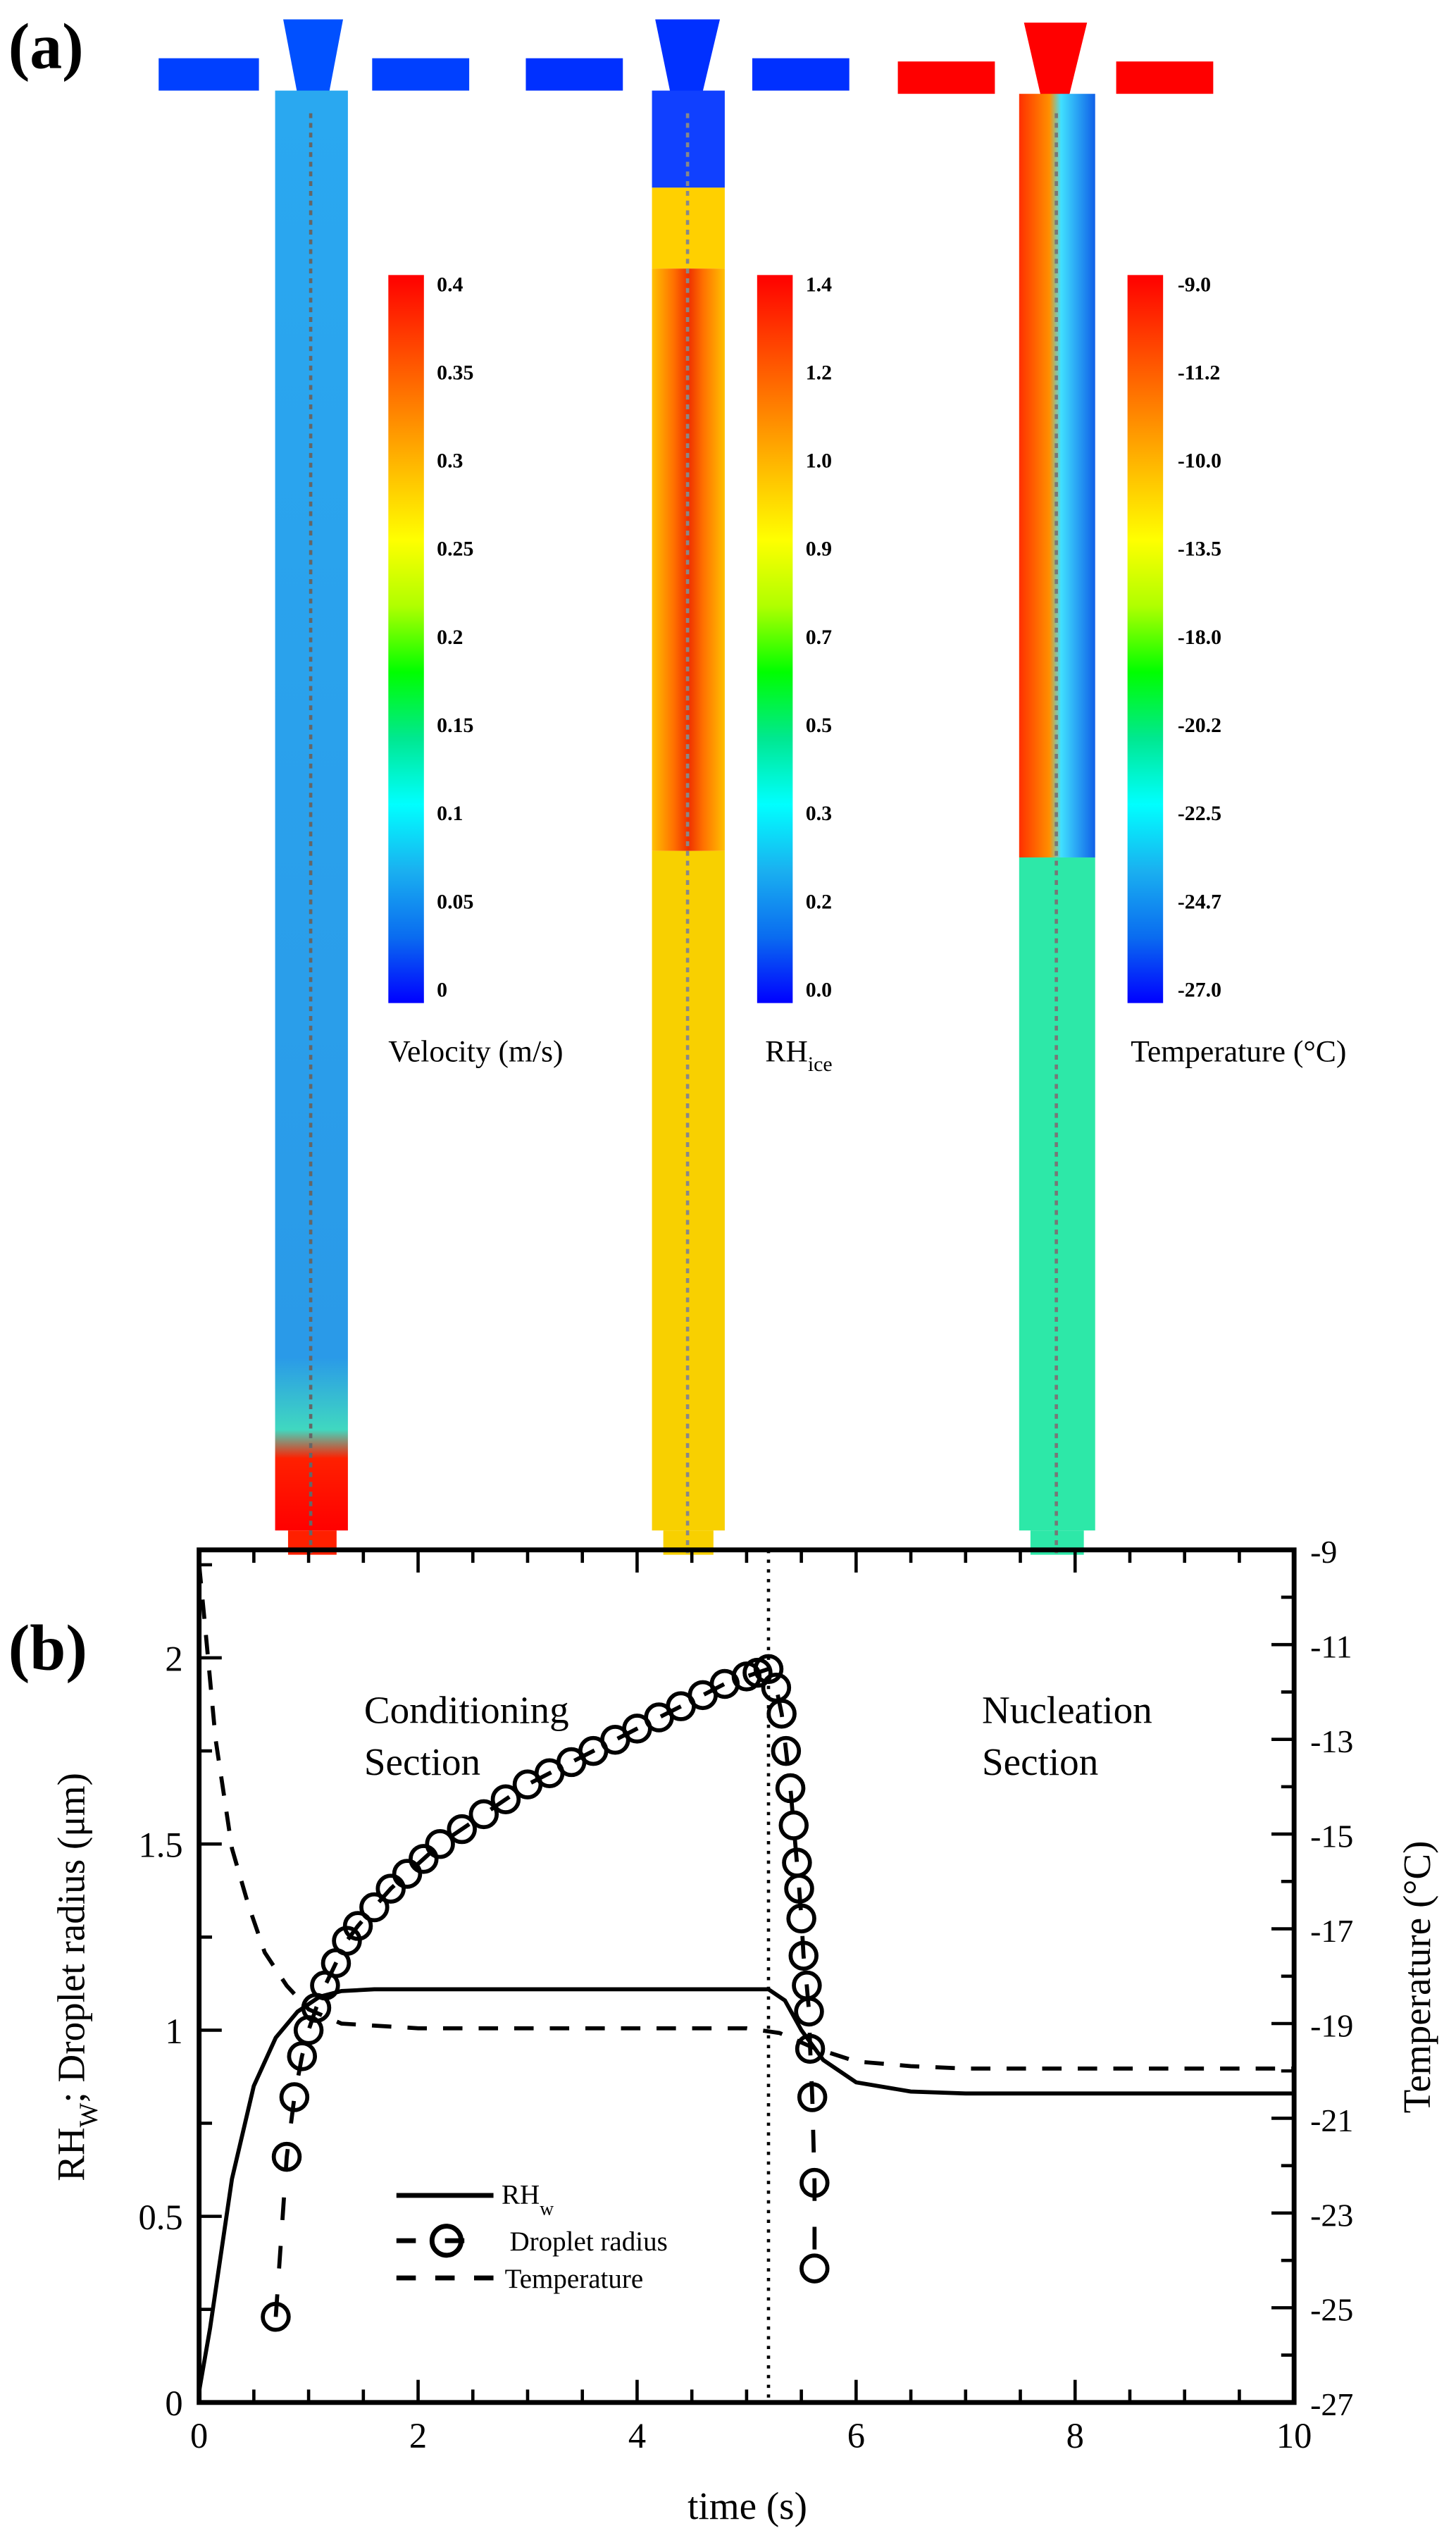 This screenshot has width=1456, height=2540. Describe the element at coordinates (455, 725) in the screenshot. I see `colorbar-tick-label: 0.15` at that location.